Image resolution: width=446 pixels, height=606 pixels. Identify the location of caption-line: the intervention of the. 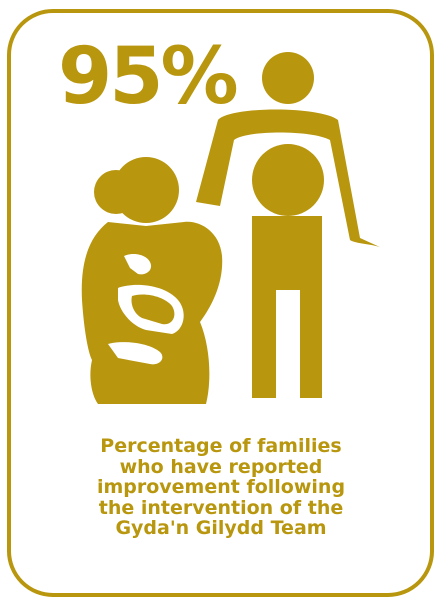
(221, 507).